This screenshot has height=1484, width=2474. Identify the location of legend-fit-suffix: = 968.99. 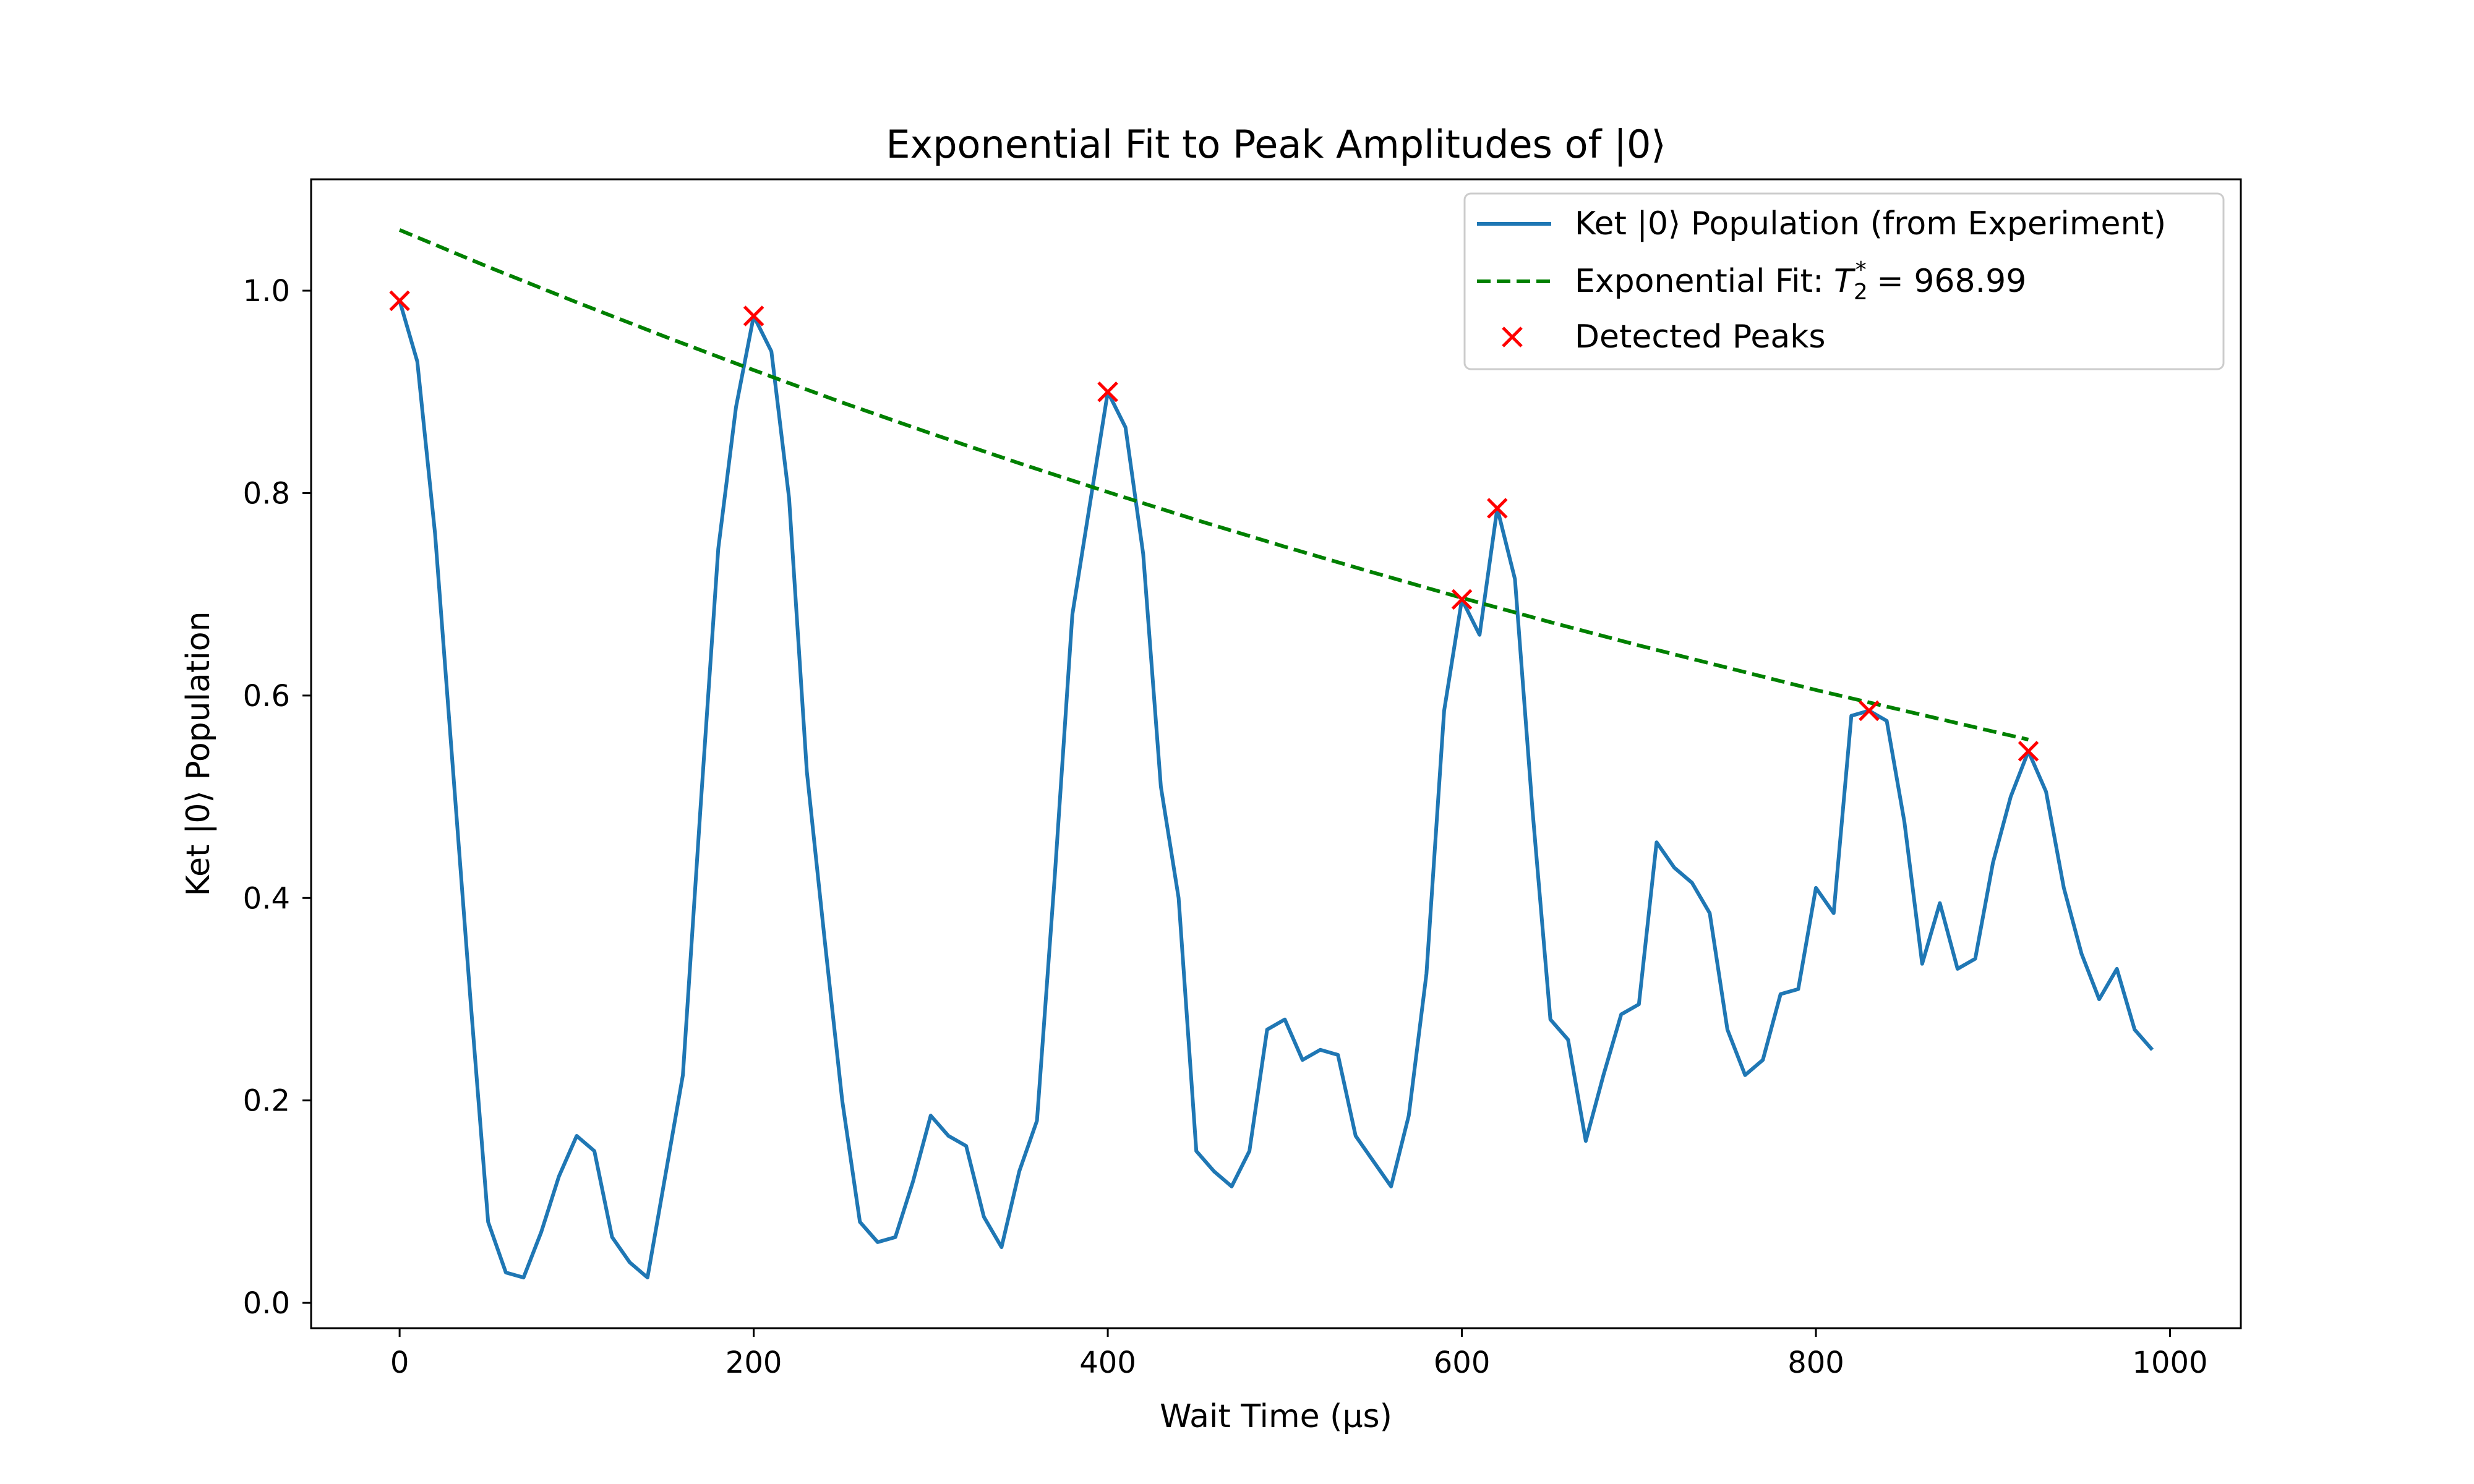
(1947, 281).